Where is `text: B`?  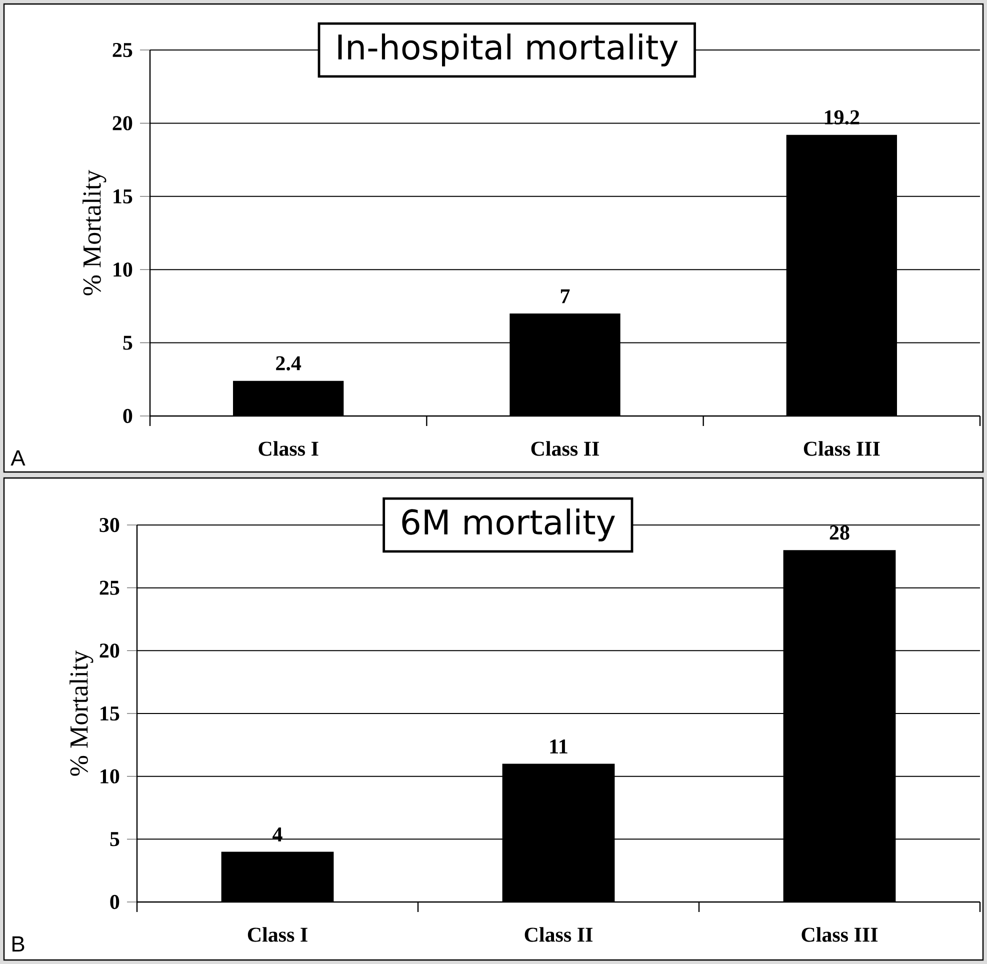 text: B is located at coordinates (18, 944).